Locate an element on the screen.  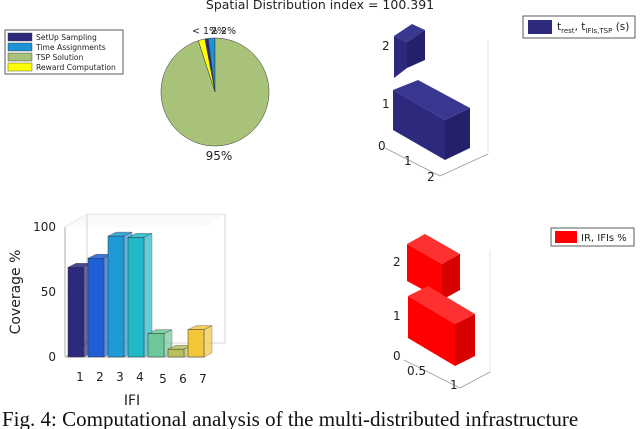
pie-label-reward: 2% is located at coordinates (228, 31).